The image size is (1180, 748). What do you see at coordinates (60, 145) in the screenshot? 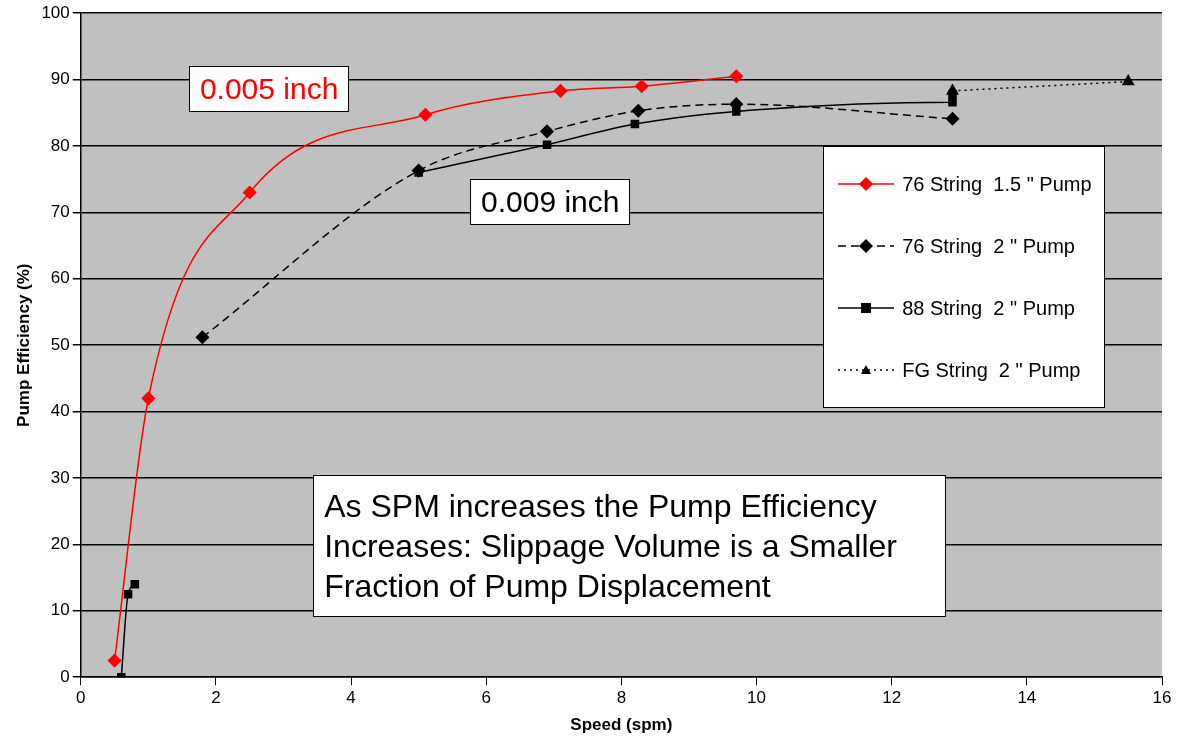
I see `y-tick-label: 80` at bounding box center [60, 145].